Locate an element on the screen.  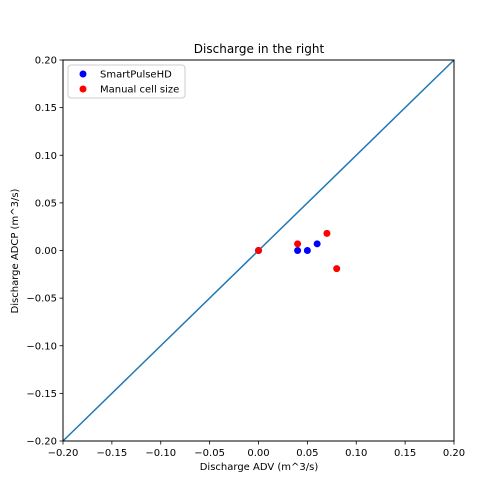
x-tick-label: 0.00 is located at coordinates (258, 453).